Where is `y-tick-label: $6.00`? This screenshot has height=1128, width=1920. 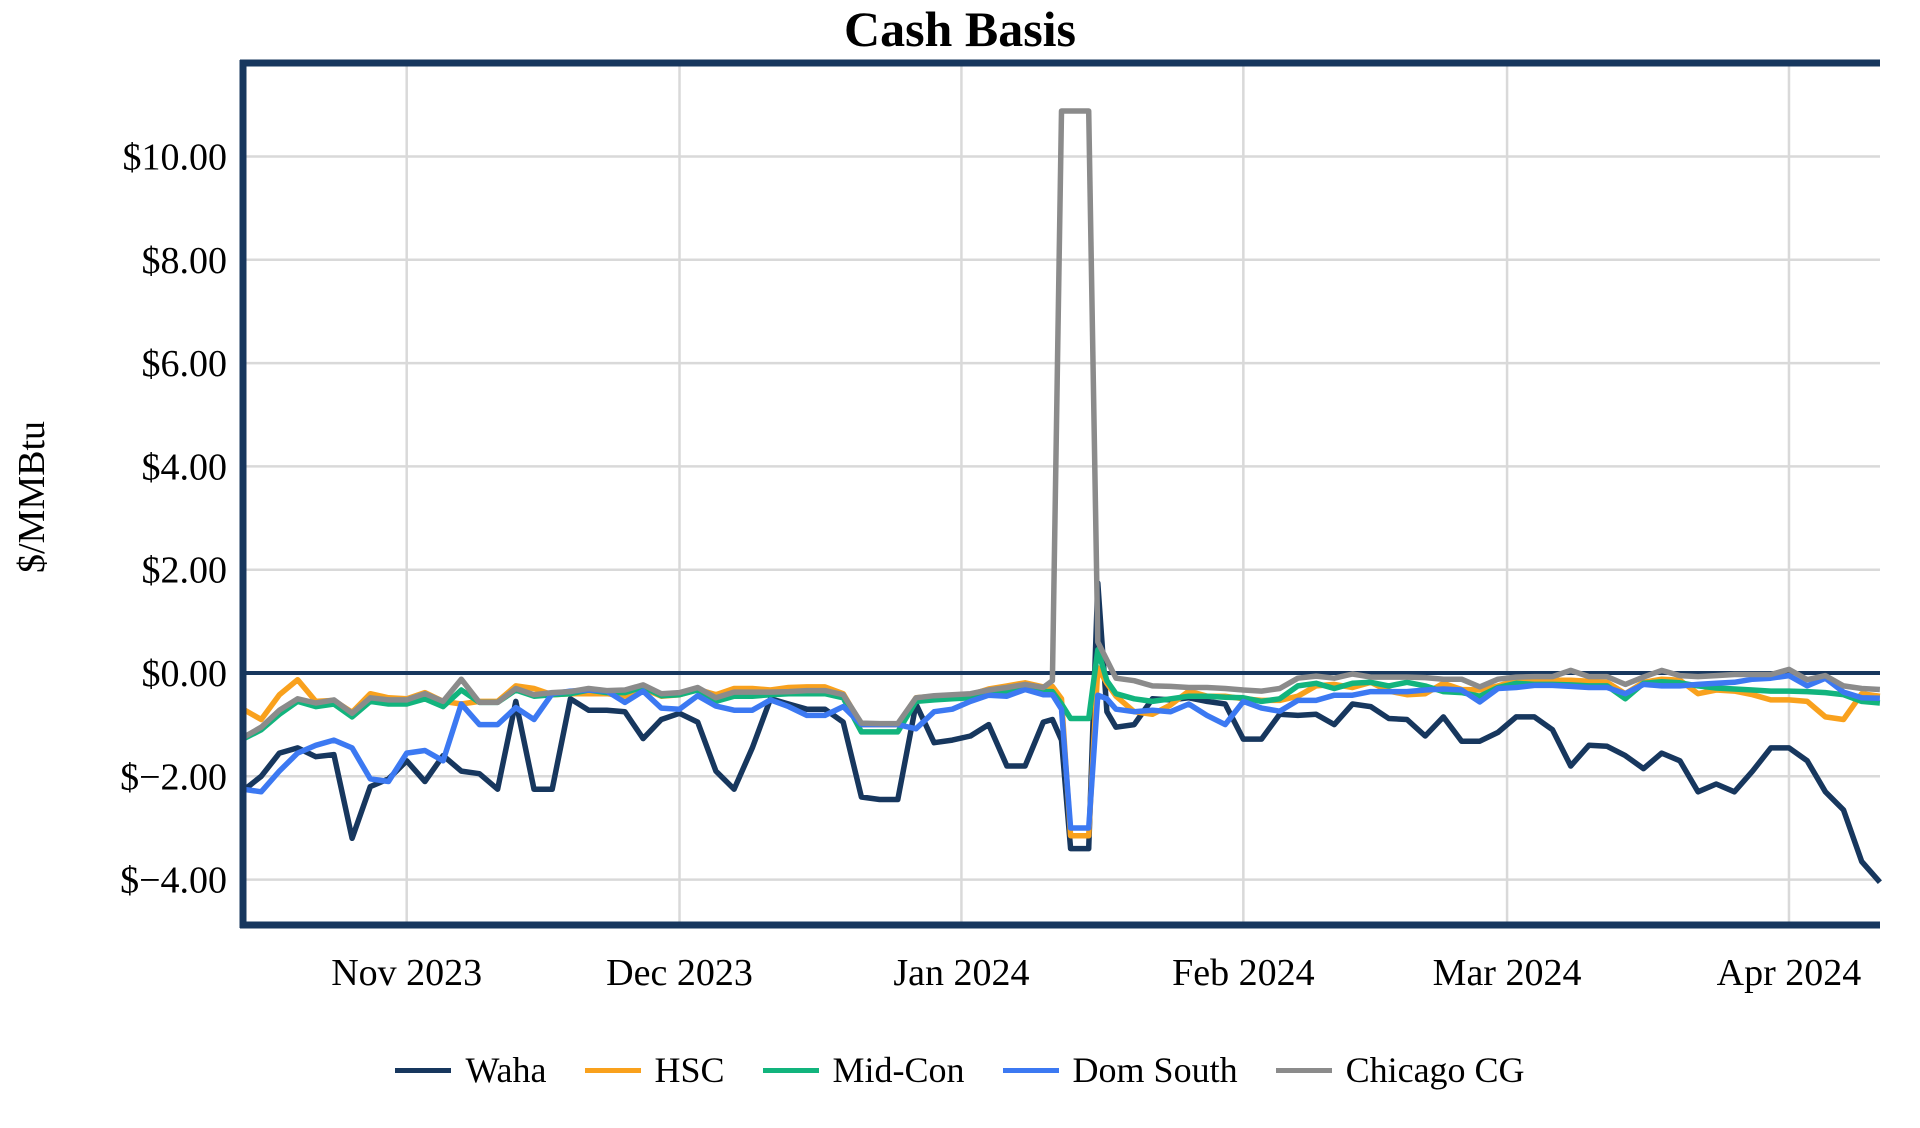 y-tick-label: $6.00 is located at coordinates (185, 364).